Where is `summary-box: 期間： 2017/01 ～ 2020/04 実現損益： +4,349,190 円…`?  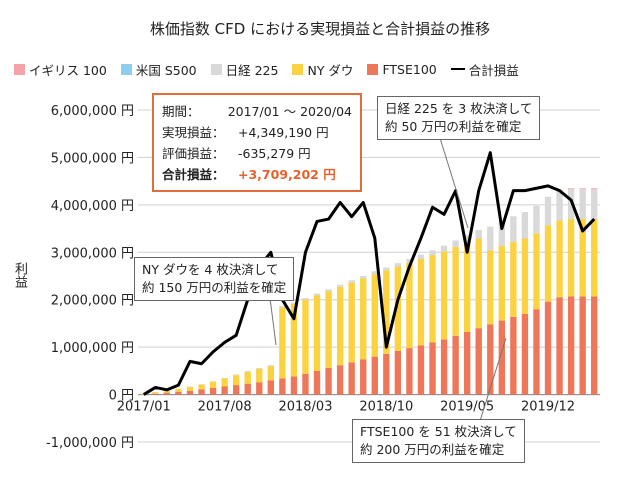 summary-box: 期間： 2017/01 ～ 2020/04 実現損益： +4,349,190 円… is located at coordinates (257, 142).